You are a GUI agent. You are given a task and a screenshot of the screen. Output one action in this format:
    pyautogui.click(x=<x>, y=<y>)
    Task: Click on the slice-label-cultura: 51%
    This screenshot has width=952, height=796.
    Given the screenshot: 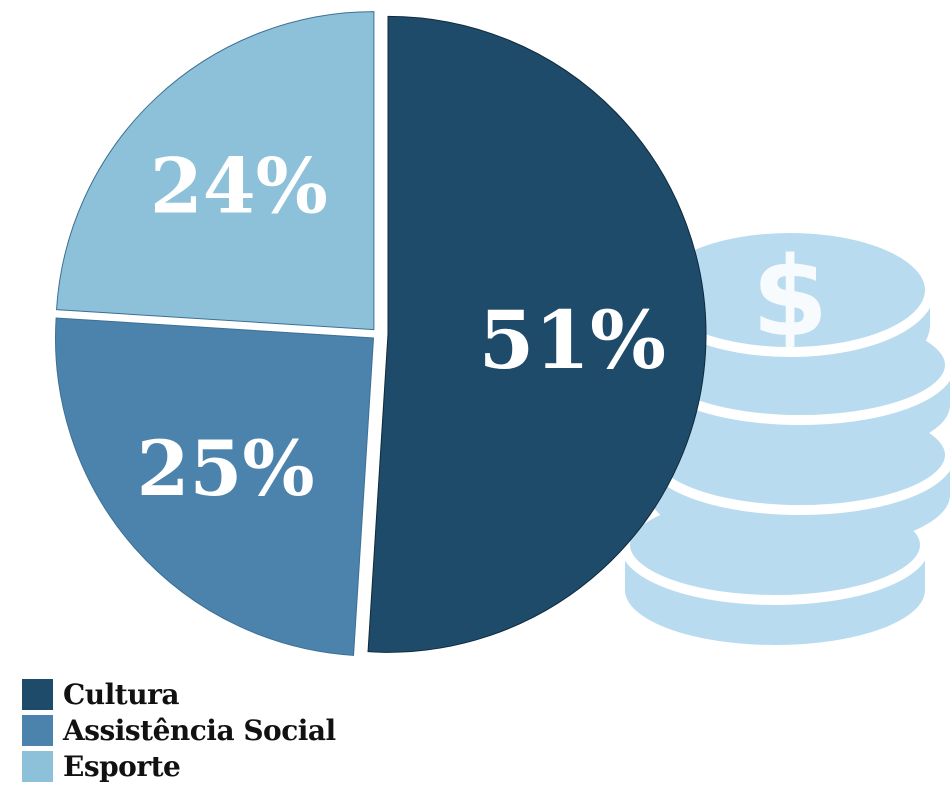 What is the action you would take?
    pyautogui.click(x=572, y=340)
    